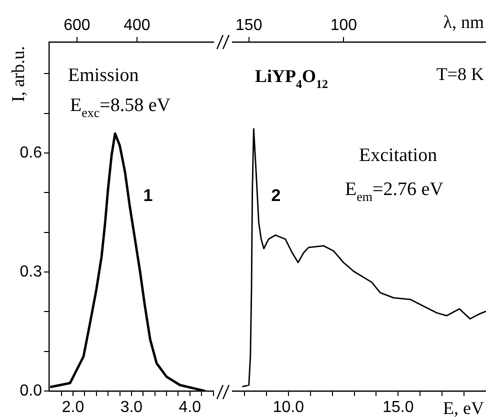  What do you see at coordinates (31, 153) in the screenshot?
I see `y-tick-label: 0.6` at bounding box center [31, 153].